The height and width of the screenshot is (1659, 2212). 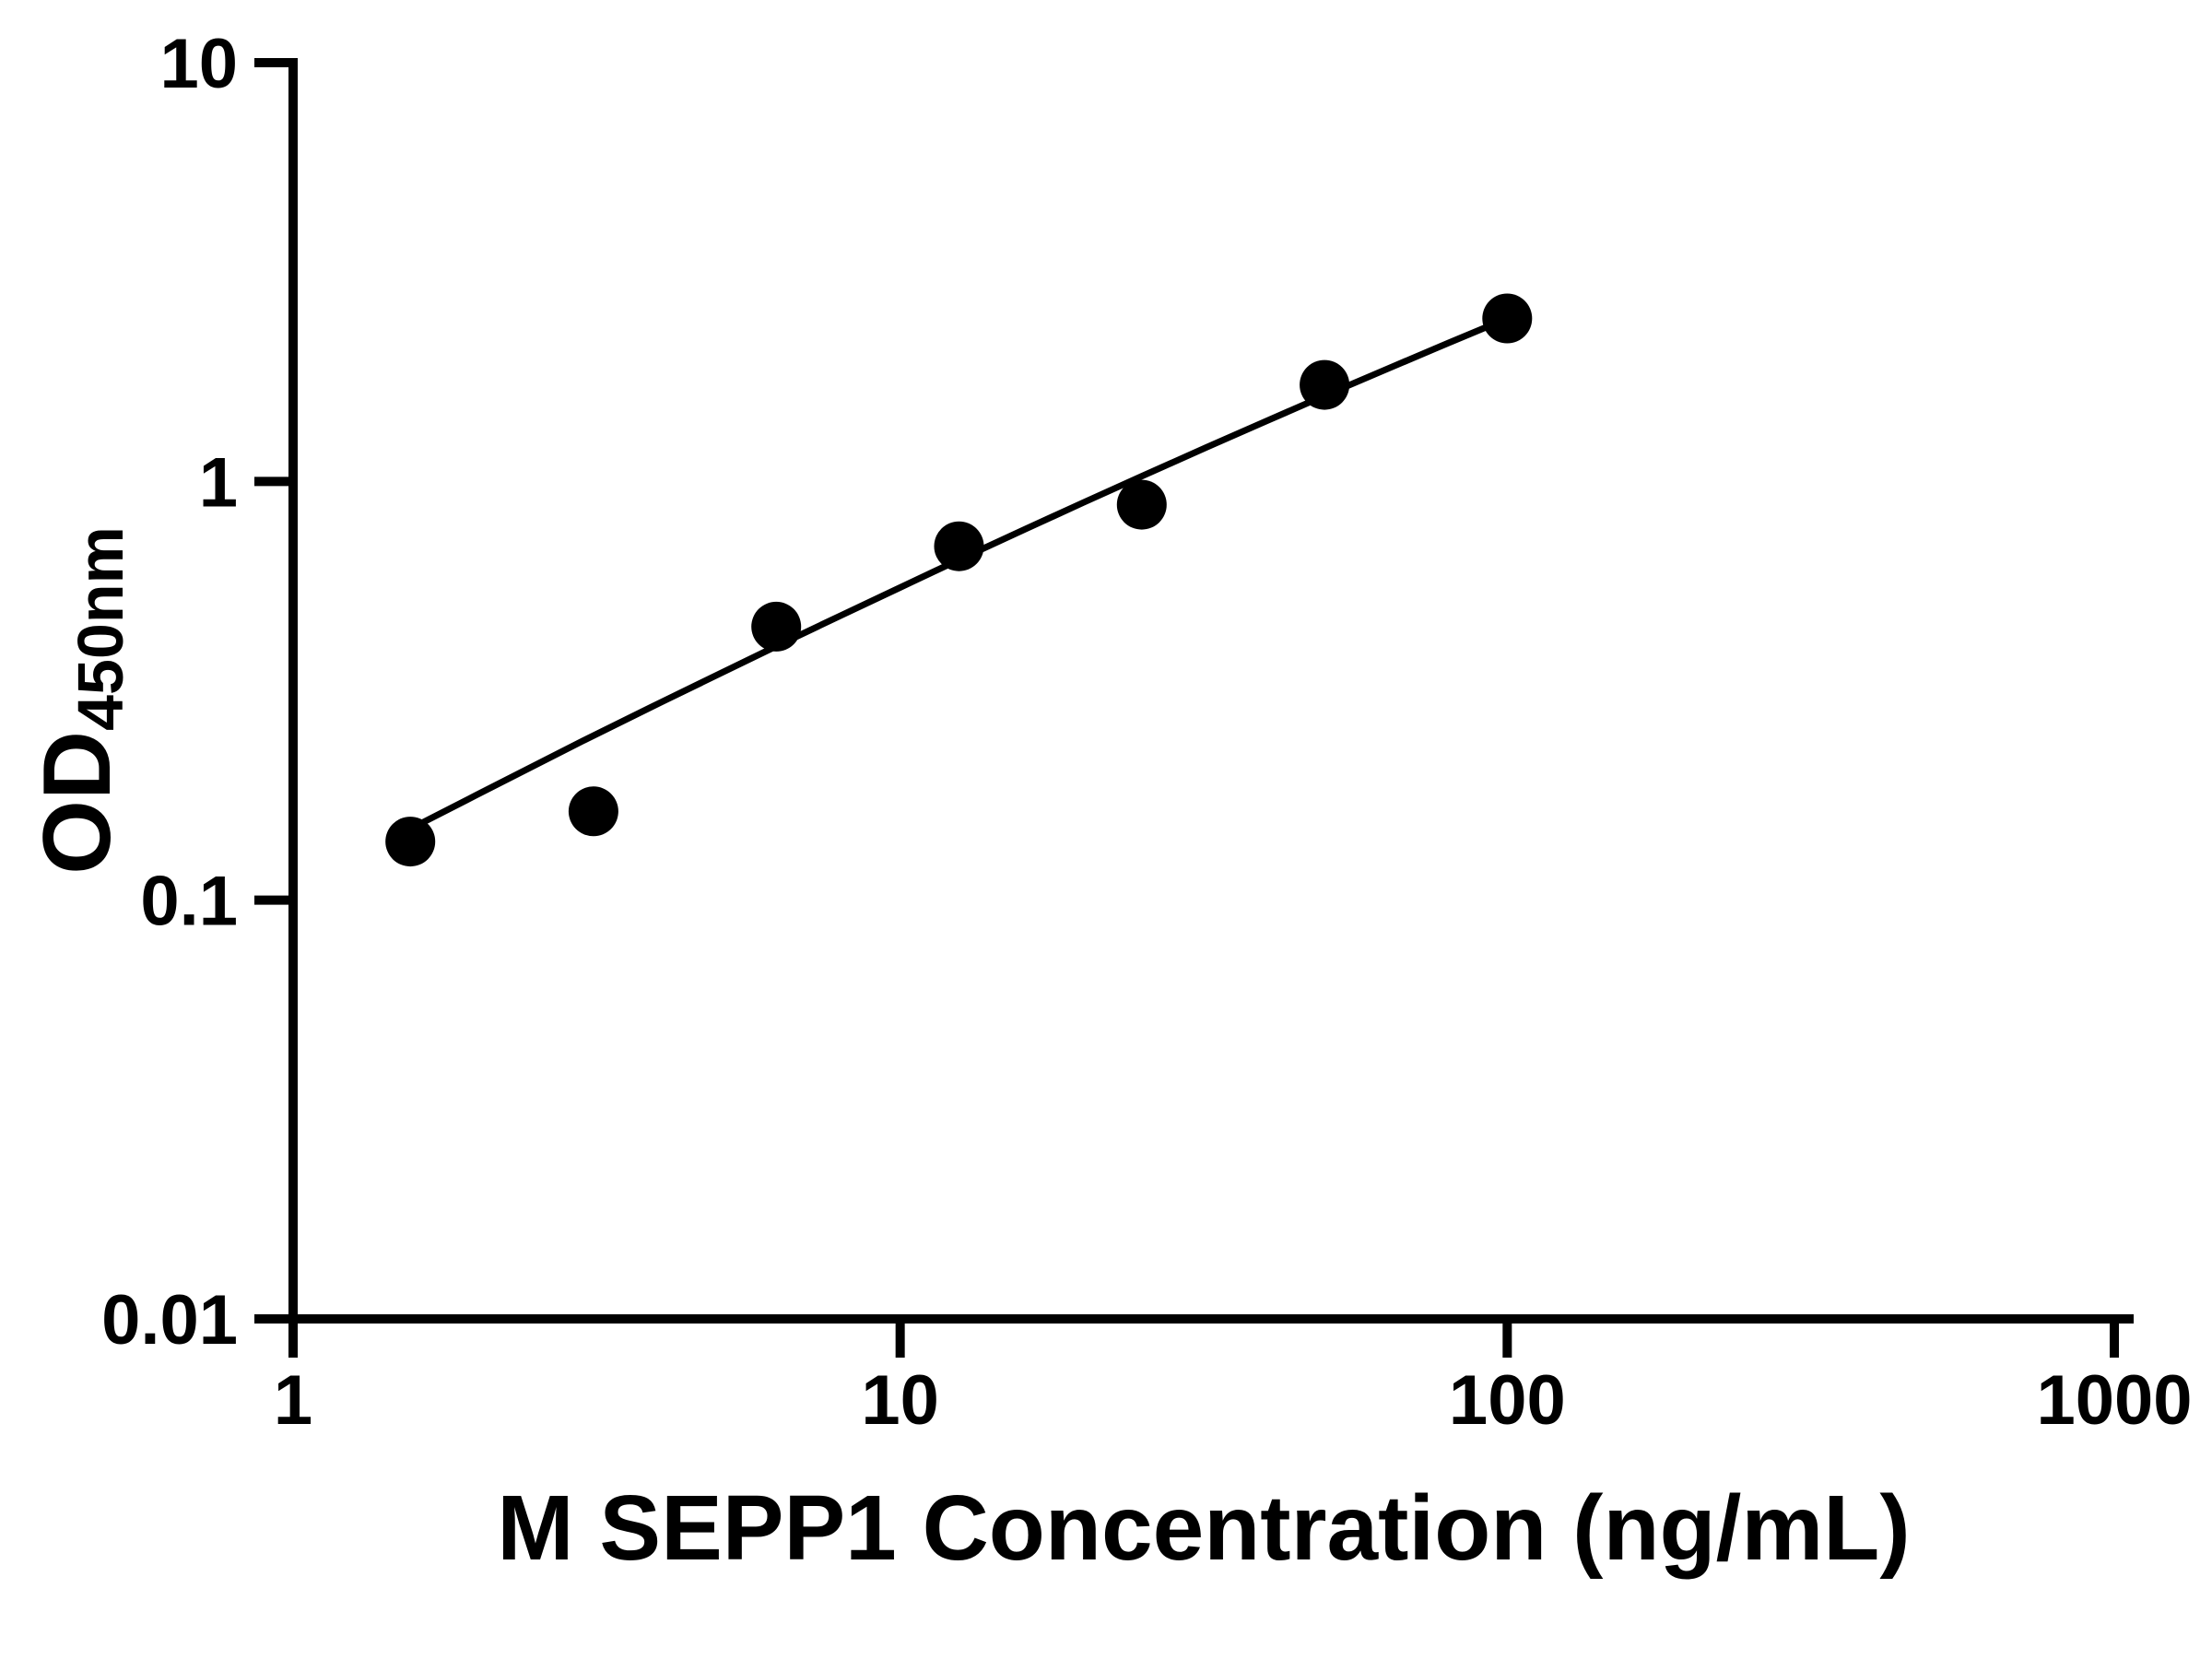 I want to click on y-axis-title-main: OD, so click(x=77, y=802).